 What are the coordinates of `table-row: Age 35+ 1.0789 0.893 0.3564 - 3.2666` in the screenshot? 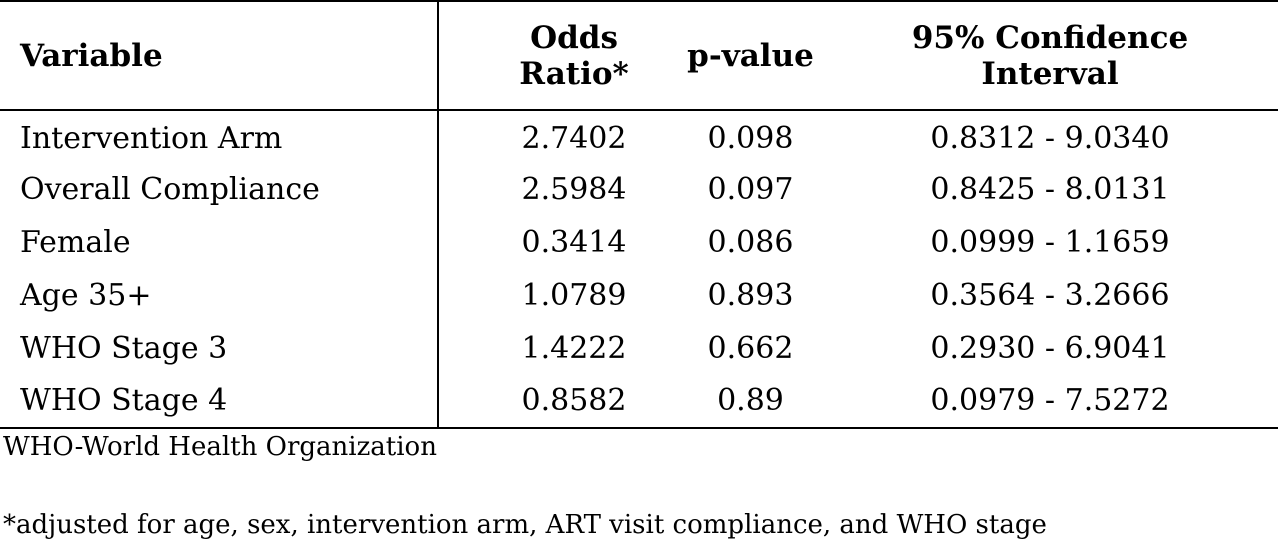 It's located at (639, 295).